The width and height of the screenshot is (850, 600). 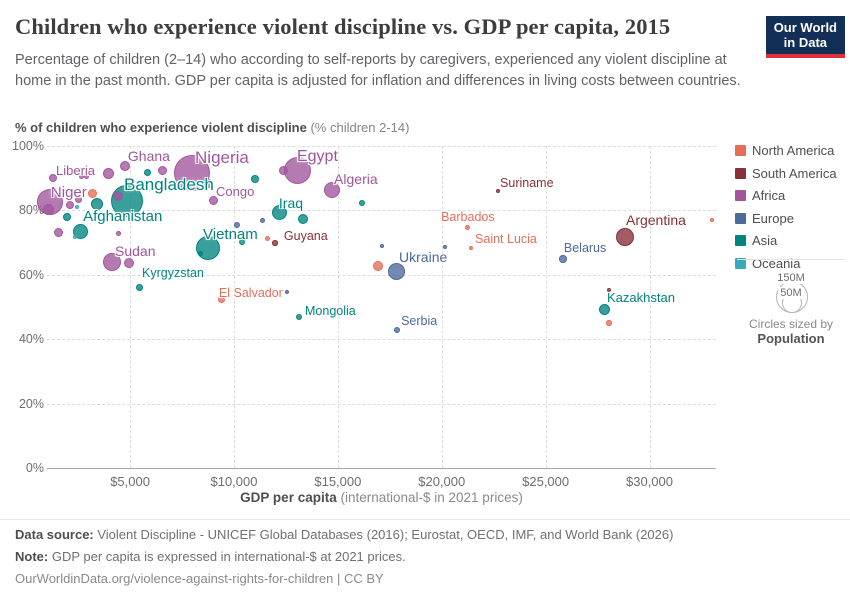 I want to click on bubble-congo, so click(x=213, y=200).